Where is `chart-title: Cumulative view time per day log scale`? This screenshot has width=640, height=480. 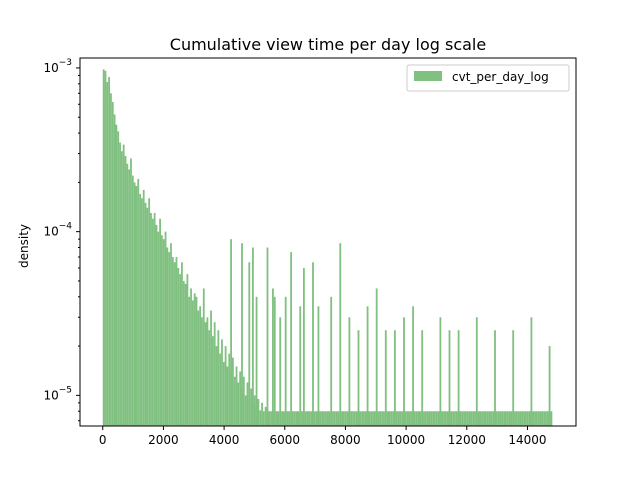 chart-title: Cumulative view time per day log scale is located at coordinates (328, 44).